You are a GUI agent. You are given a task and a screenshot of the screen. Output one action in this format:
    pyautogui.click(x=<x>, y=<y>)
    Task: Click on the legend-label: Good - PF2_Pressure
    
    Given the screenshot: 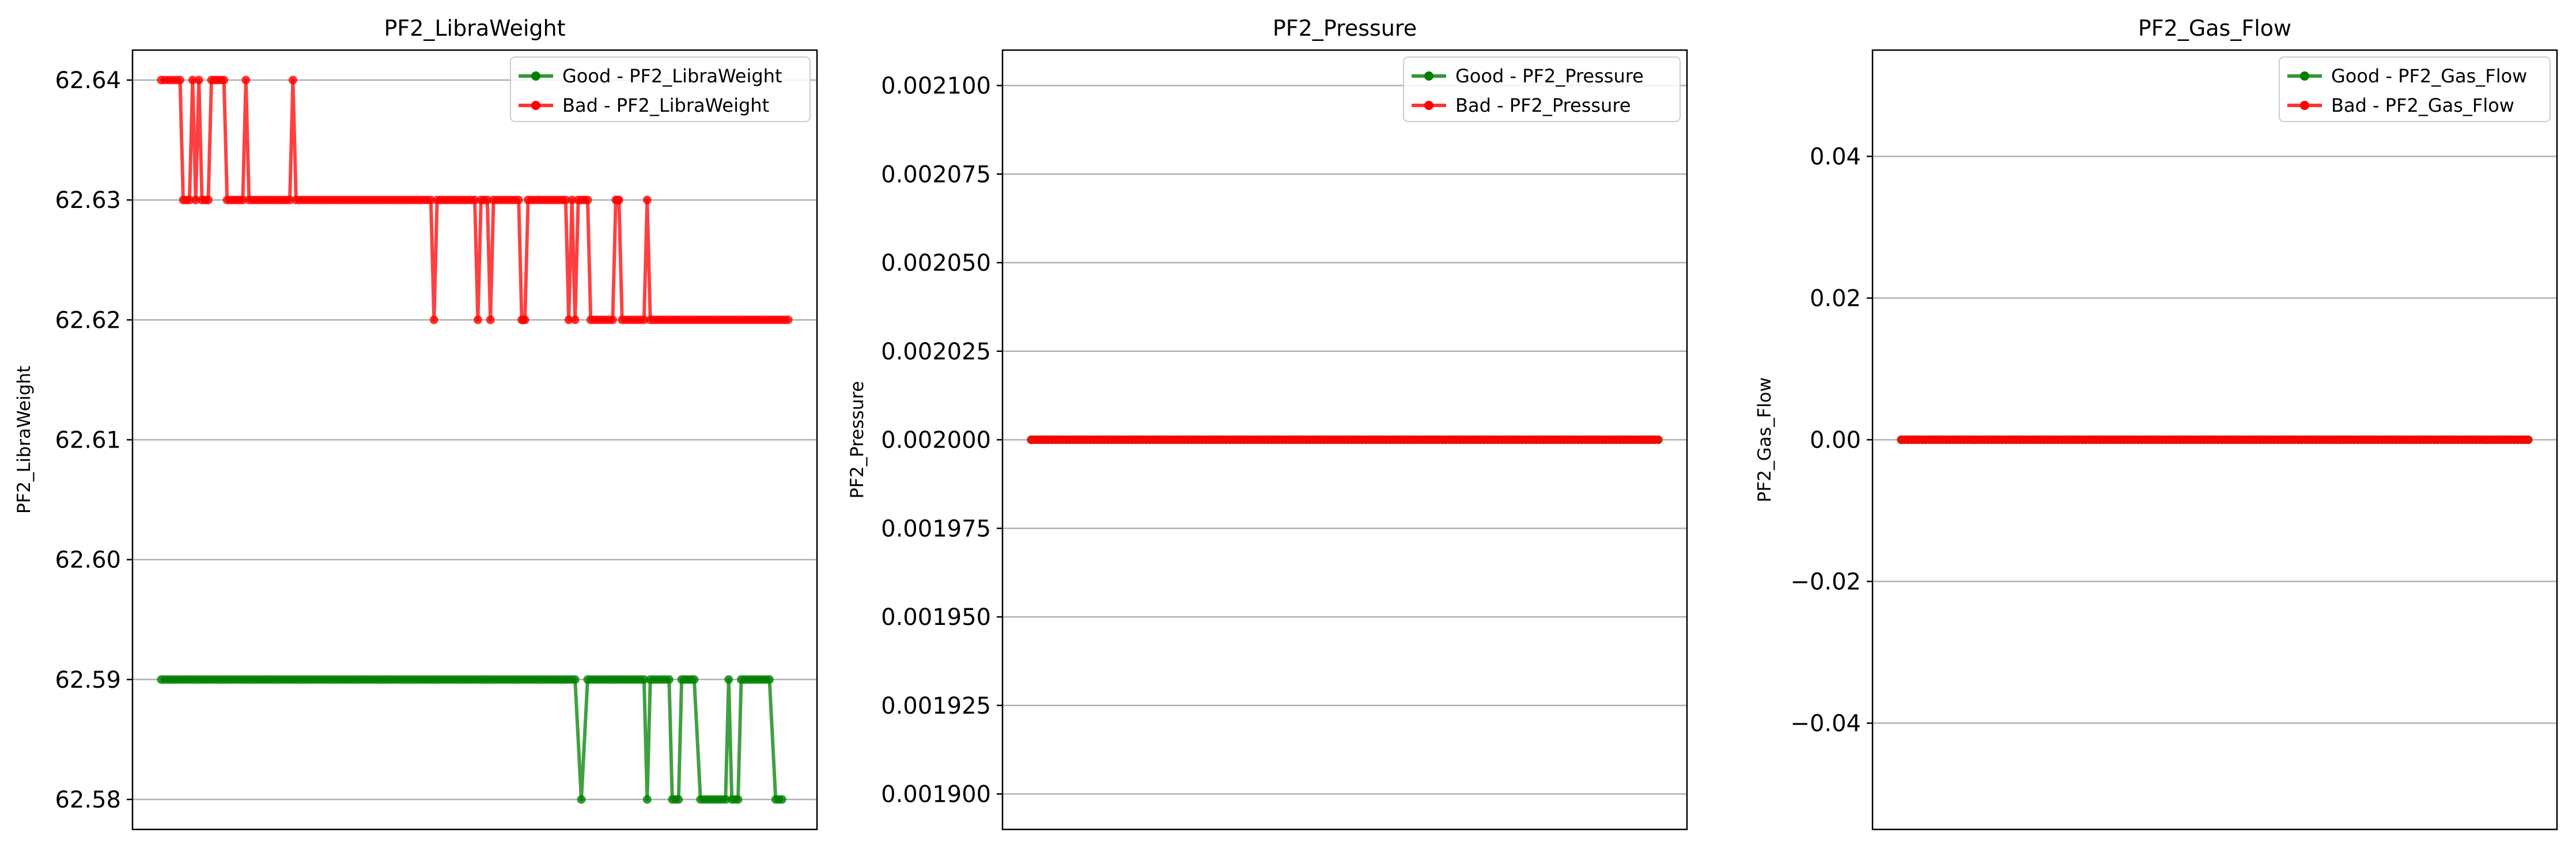 What is the action you would take?
    pyautogui.click(x=1549, y=76)
    